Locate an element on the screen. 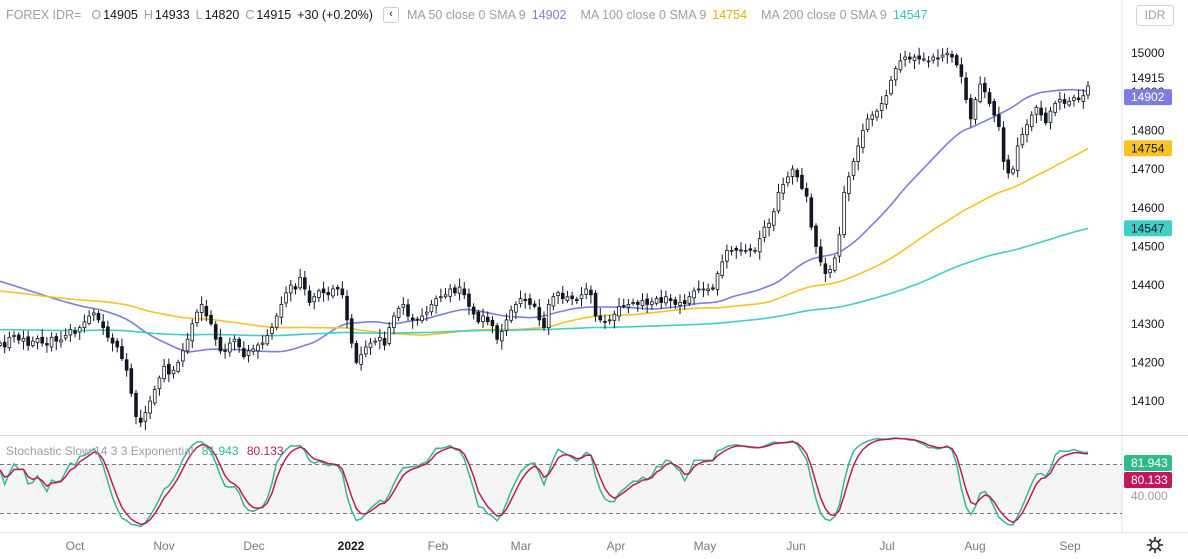 This screenshot has height=559, width=1188. time-tick-label: Dec is located at coordinates (253, 546).